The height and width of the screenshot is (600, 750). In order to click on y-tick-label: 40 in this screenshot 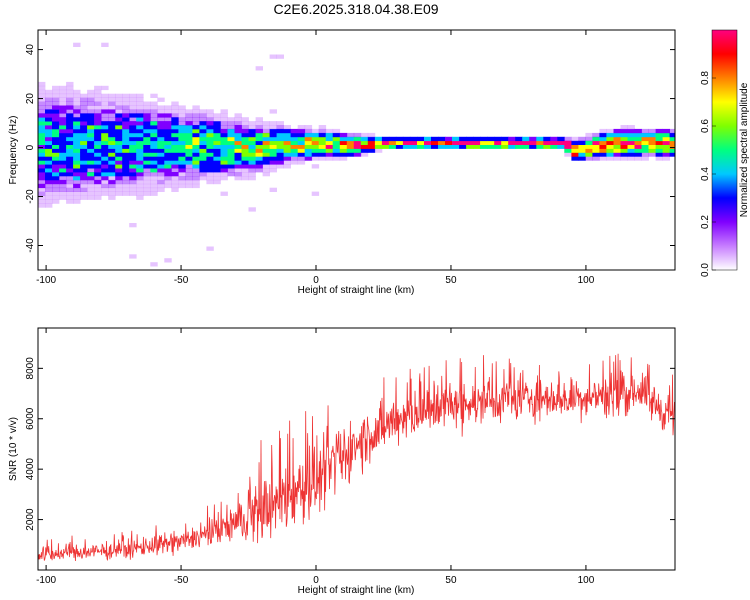, I will do `click(30, 50)`.